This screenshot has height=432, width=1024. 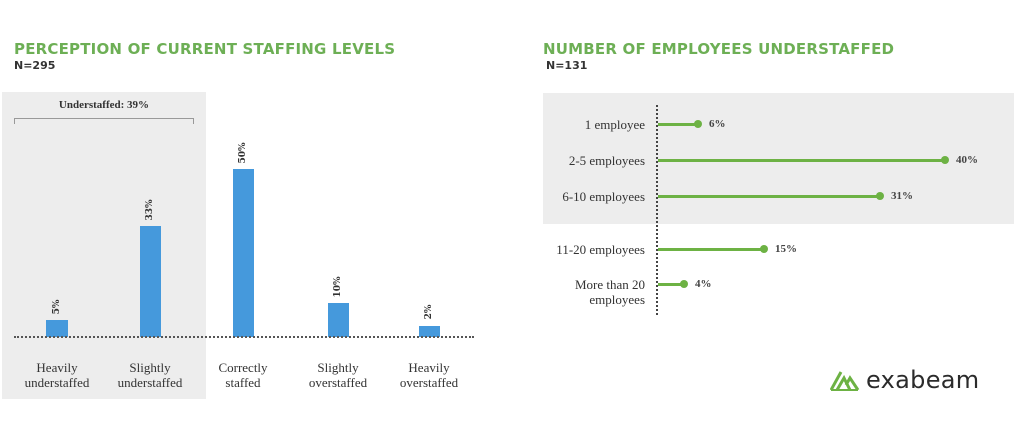 I want to click on exabeam-logo: exabeam, so click(x=904, y=380).